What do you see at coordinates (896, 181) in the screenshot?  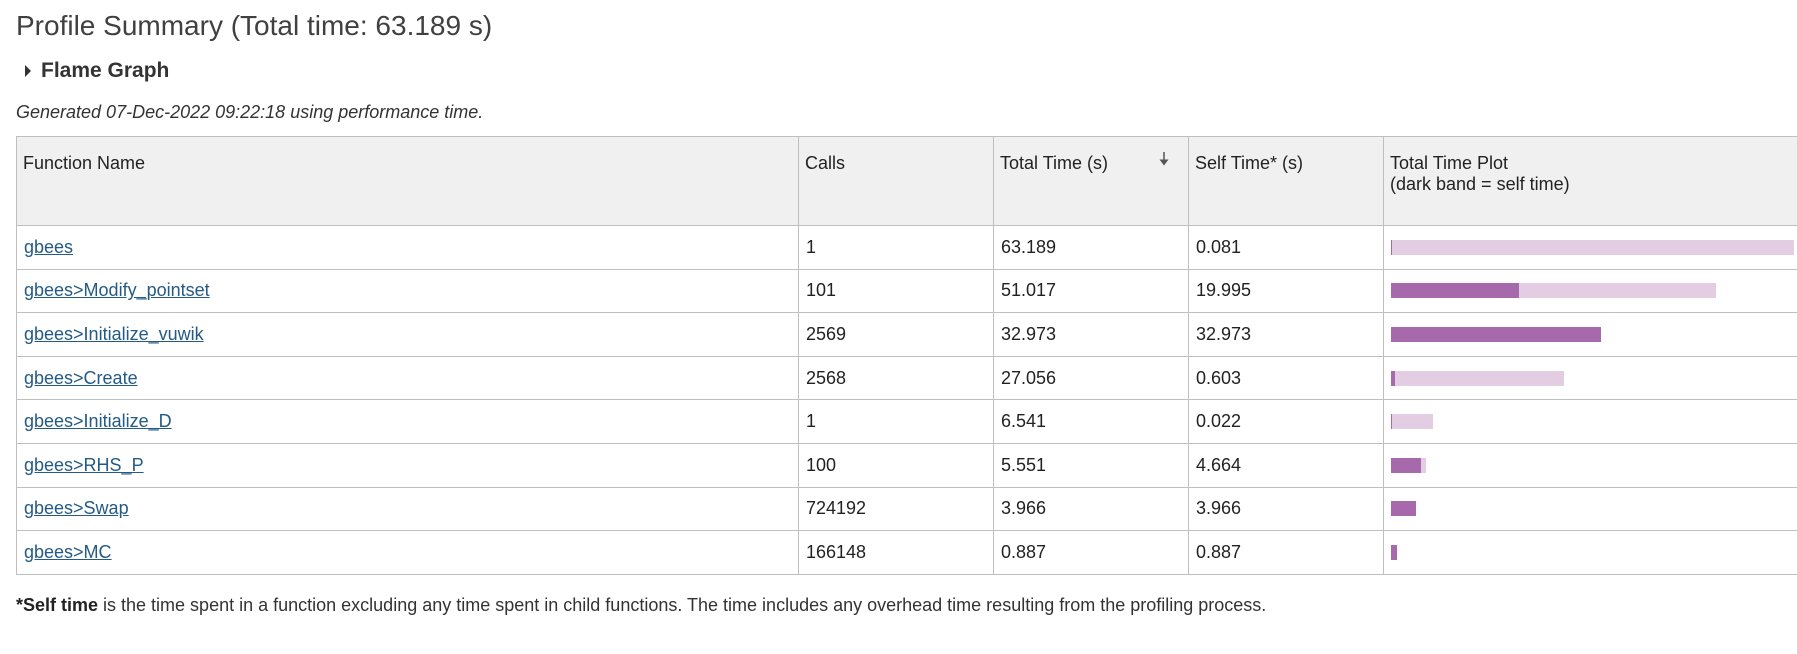 I see `header-calls: Calls` at bounding box center [896, 181].